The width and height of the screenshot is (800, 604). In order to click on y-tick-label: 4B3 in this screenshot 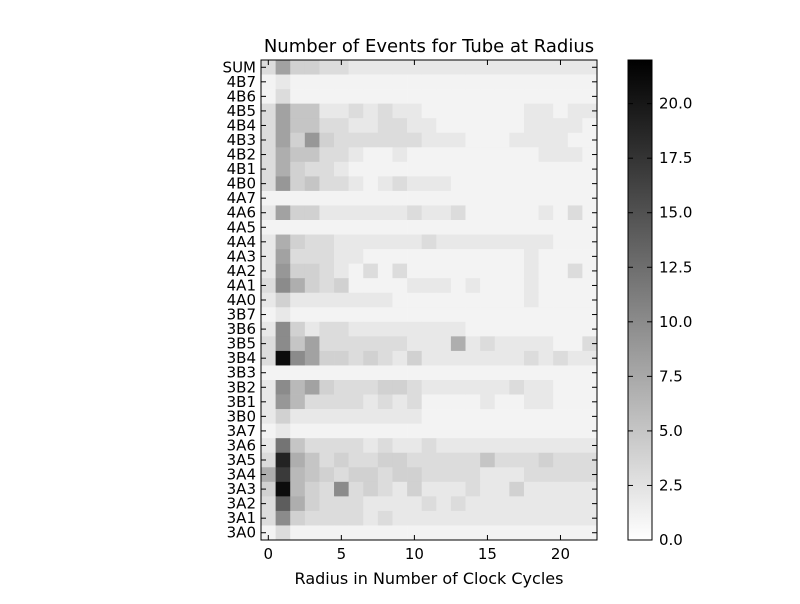, I will do `click(241, 140)`.